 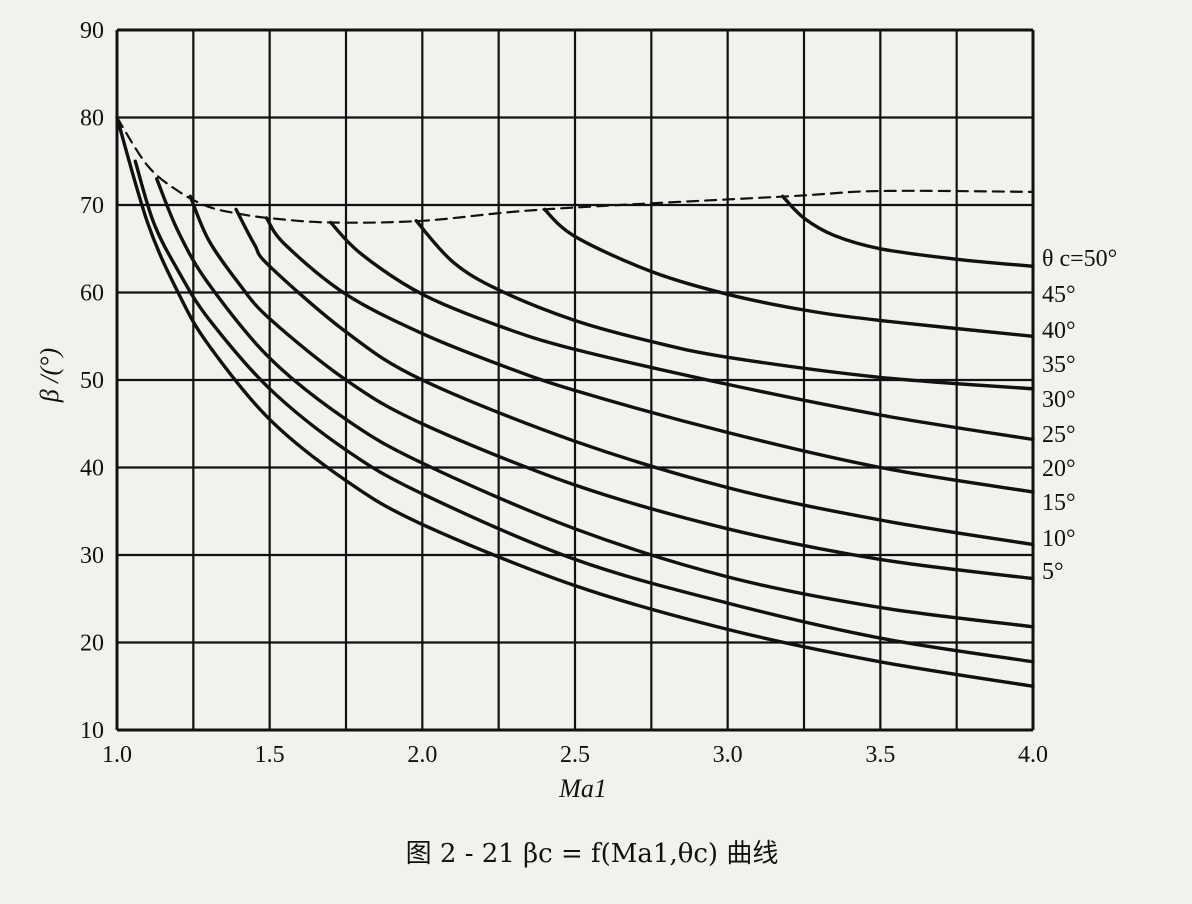 I want to click on x-tick-labels: 1.0 1.5 2.0 2.5 3.0 3.5 4.0, so click(x=575, y=755).